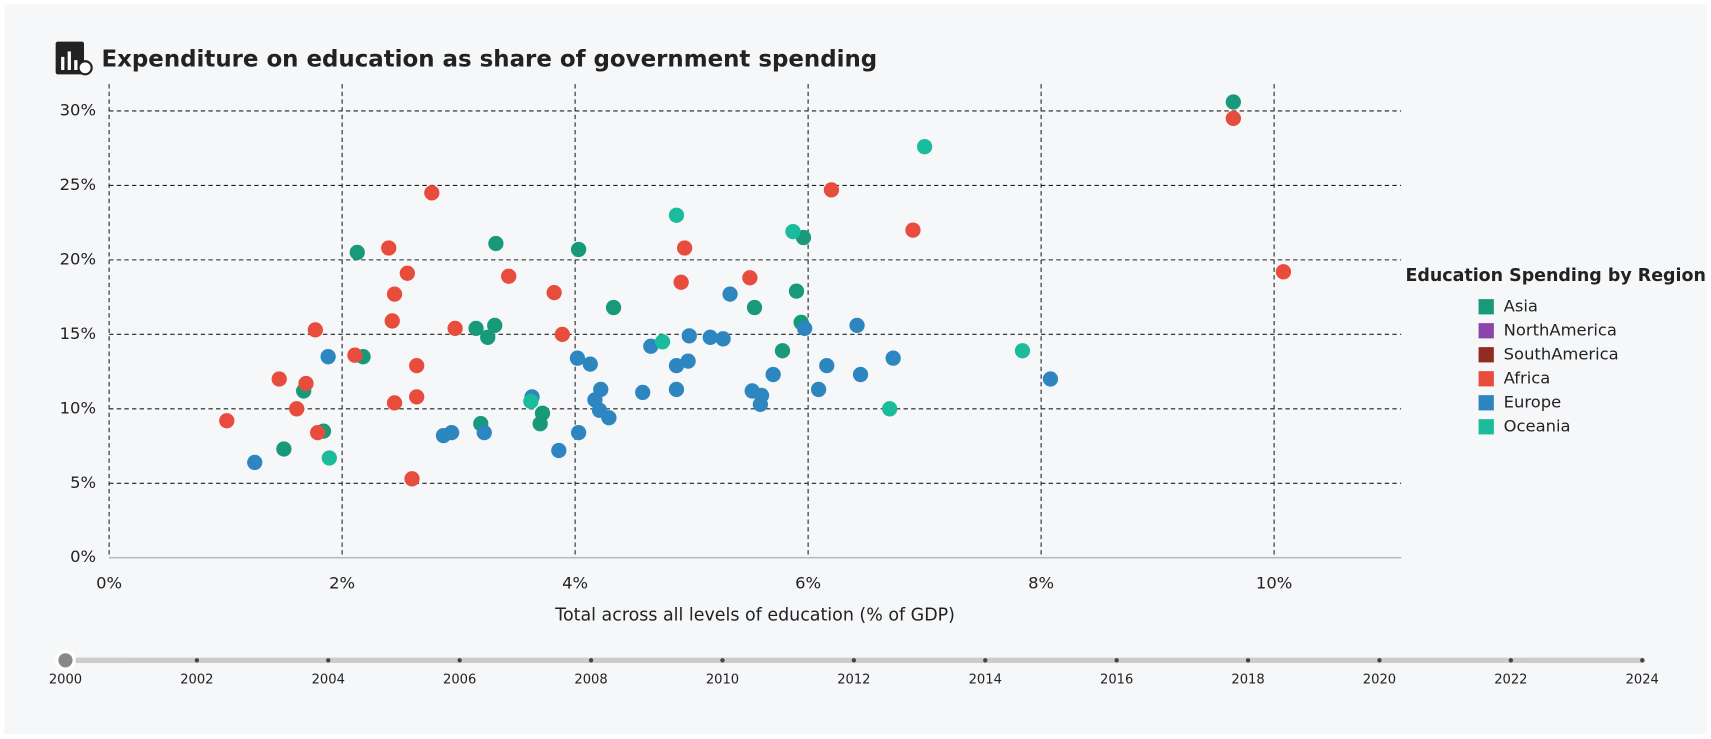 This screenshot has width=1711, height=739. I want to click on legend-label: NorthAmerica, so click(1560, 329).